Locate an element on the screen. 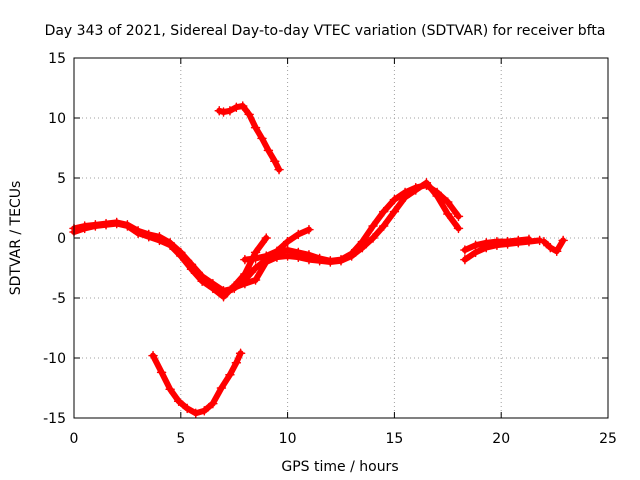  series-track-d is located at coordinates (277, 244).